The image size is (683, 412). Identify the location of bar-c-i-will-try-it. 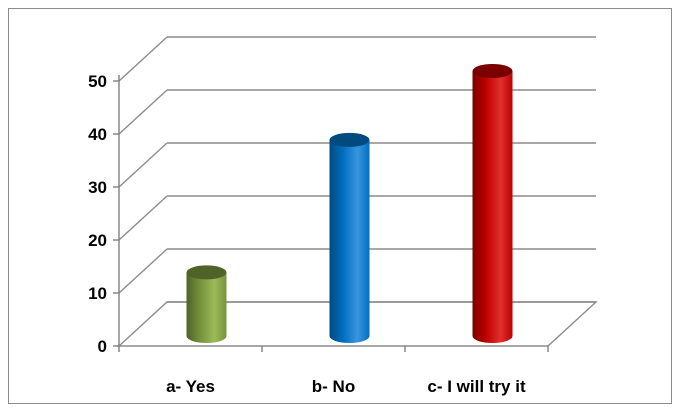
(492, 203).